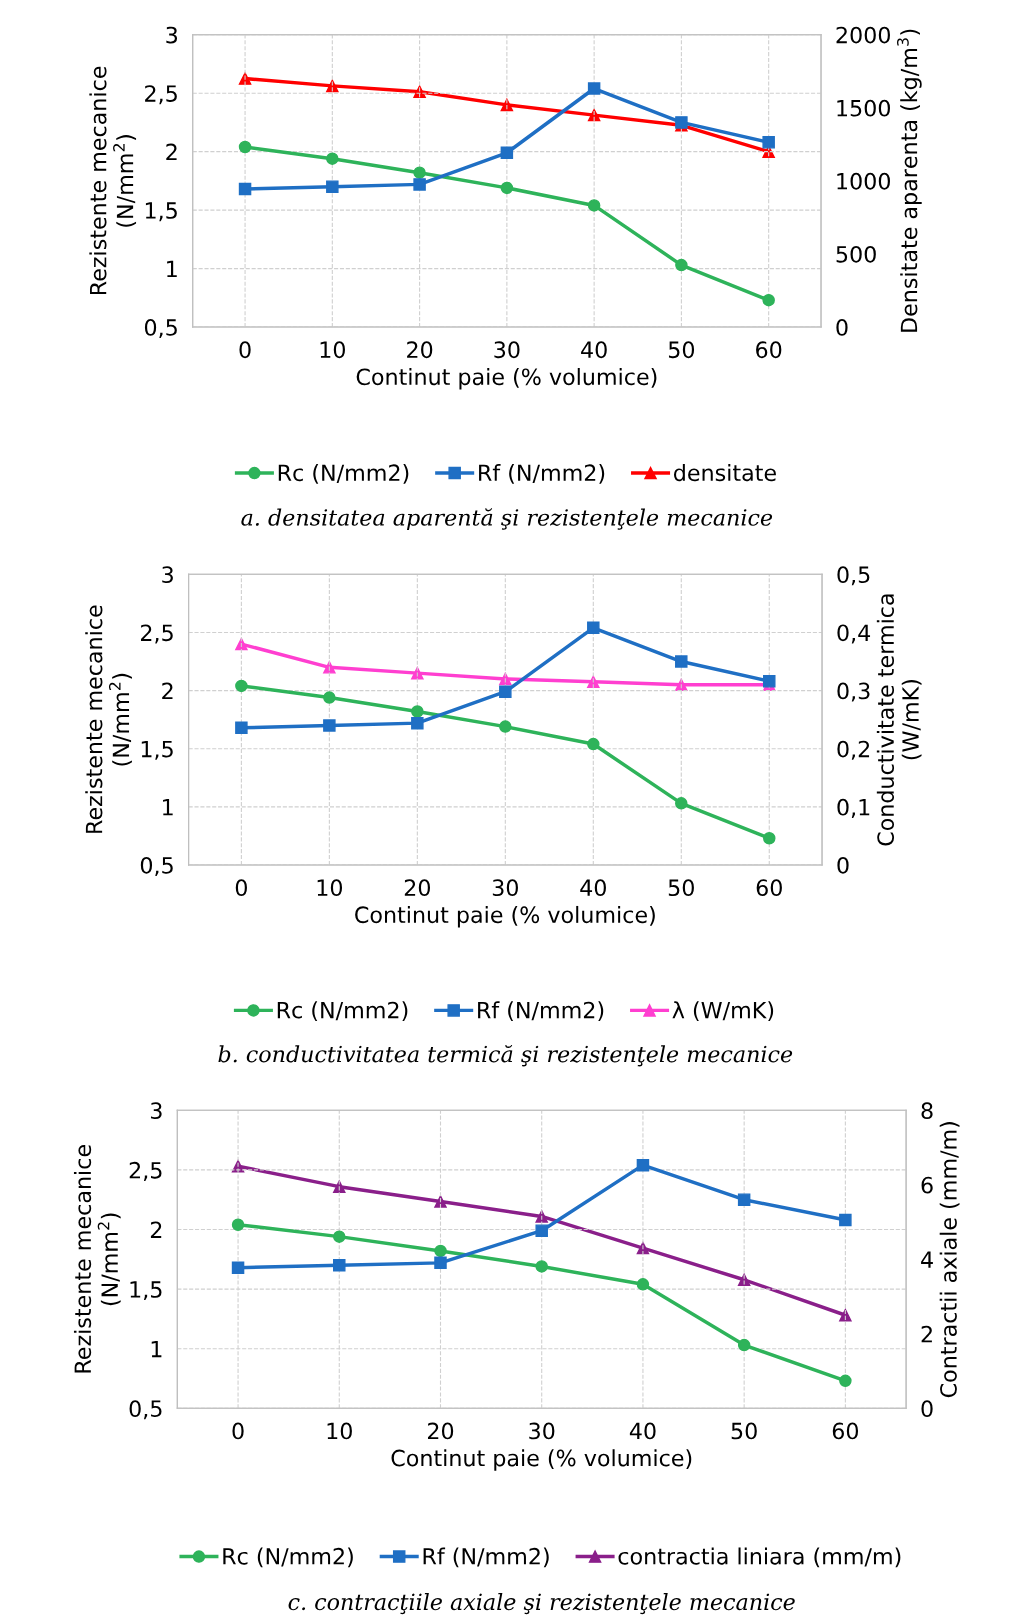 Image resolution: width=1025 pixels, height=1615 pixels. What do you see at coordinates (853, 692) in the screenshot?
I see `y2-tick-label: 0,3` at bounding box center [853, 692].